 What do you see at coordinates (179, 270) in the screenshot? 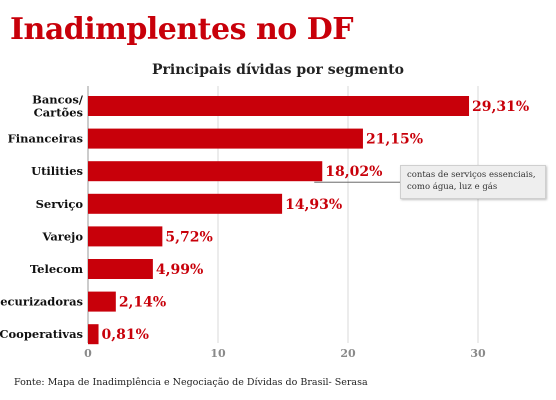
I see `value-label: 4,99%` at bounding box center [179, 270].